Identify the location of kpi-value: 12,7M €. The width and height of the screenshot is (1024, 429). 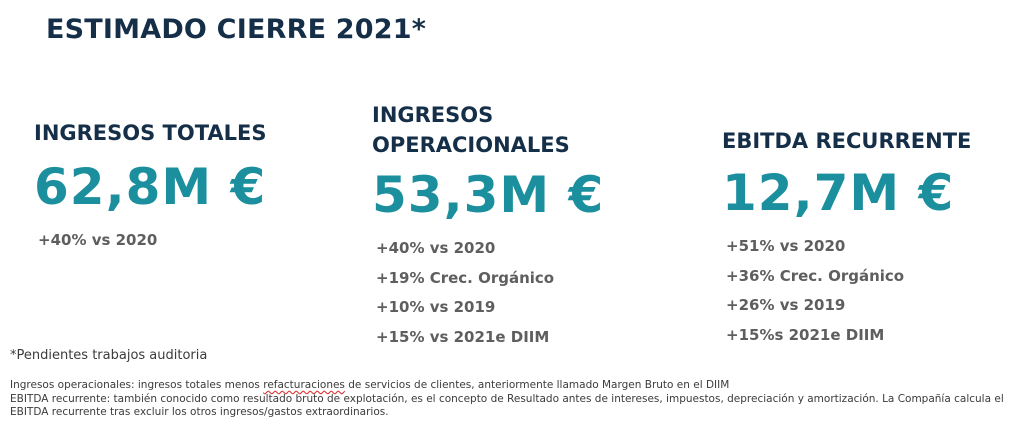
(838, 193).